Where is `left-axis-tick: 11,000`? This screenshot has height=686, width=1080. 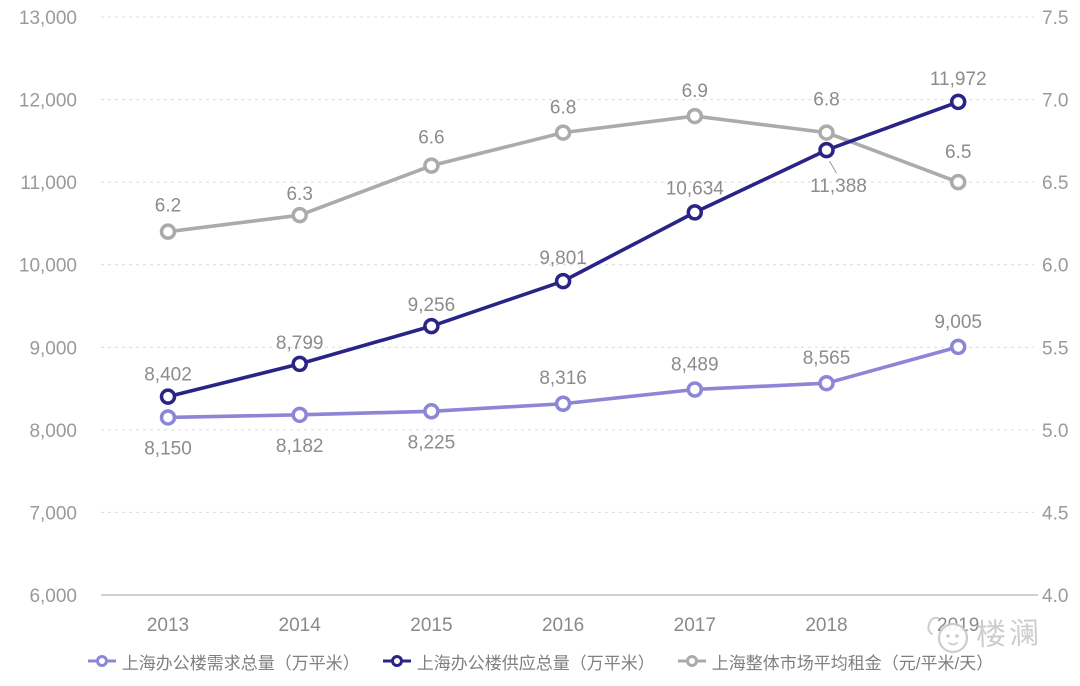 left-axis-tick: 11,000 is located at coordinates (48, 183).